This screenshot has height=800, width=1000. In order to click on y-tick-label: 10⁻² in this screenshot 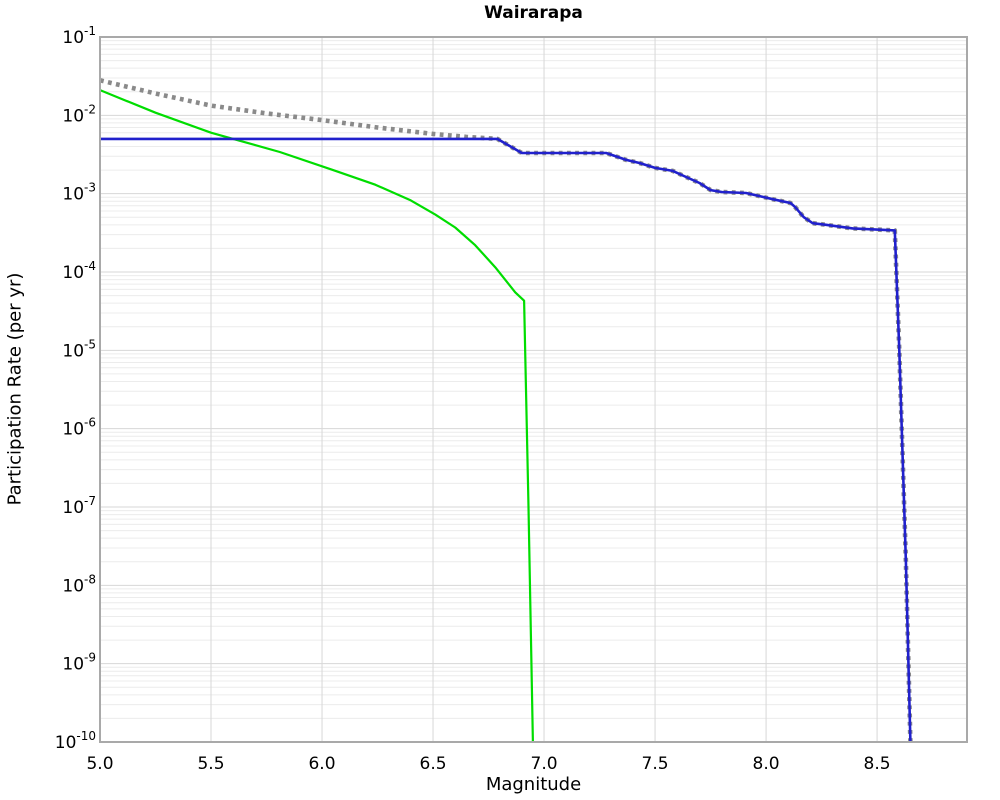, I will do `click(79, 114)`.